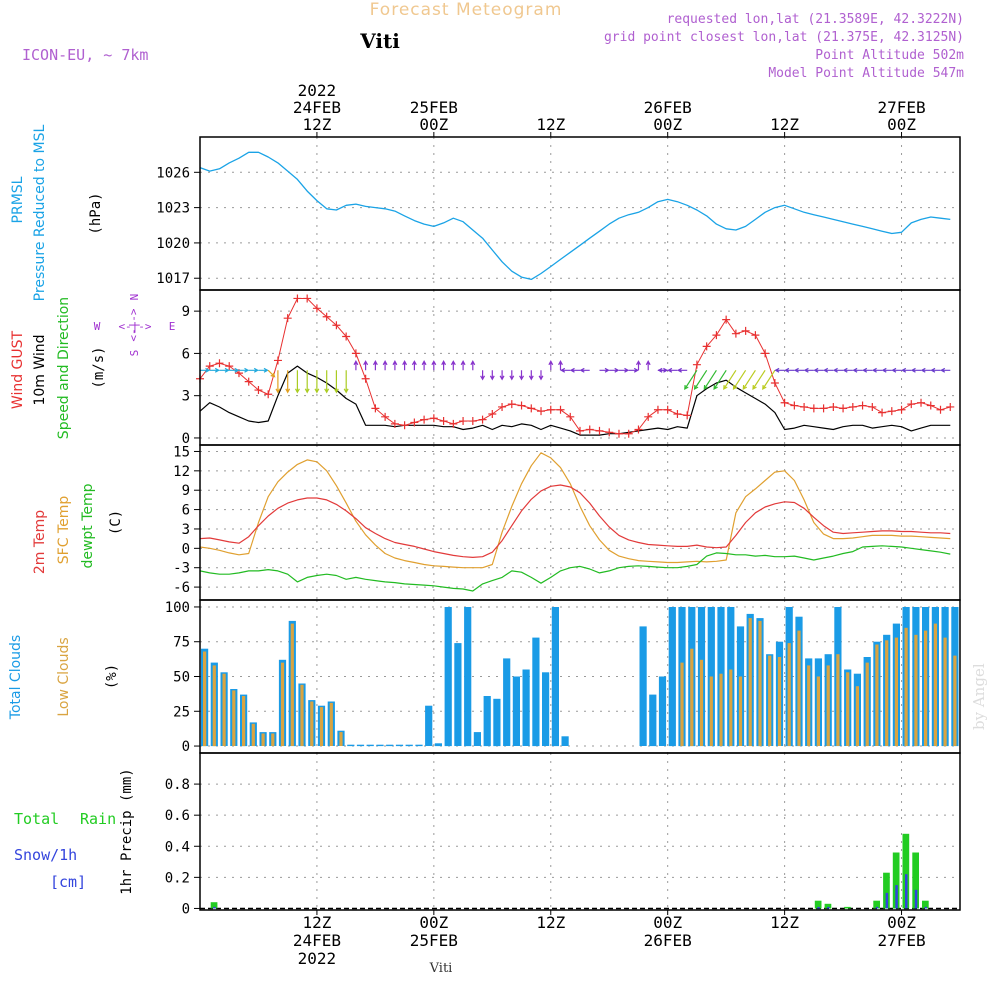 The height and width of the screenshot is (1000, 1000). Describe the element at coordinates (466, 10) in the screenshot. I see `chart-title: Forecast Meteogram` at that location.